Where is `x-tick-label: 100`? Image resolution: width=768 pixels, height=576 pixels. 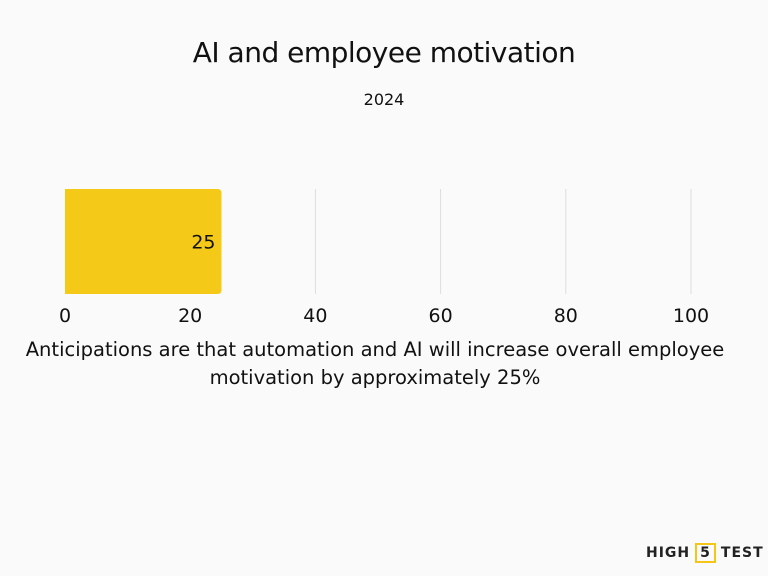
x-tick-label: 100 is located at coordinates (691, 316).